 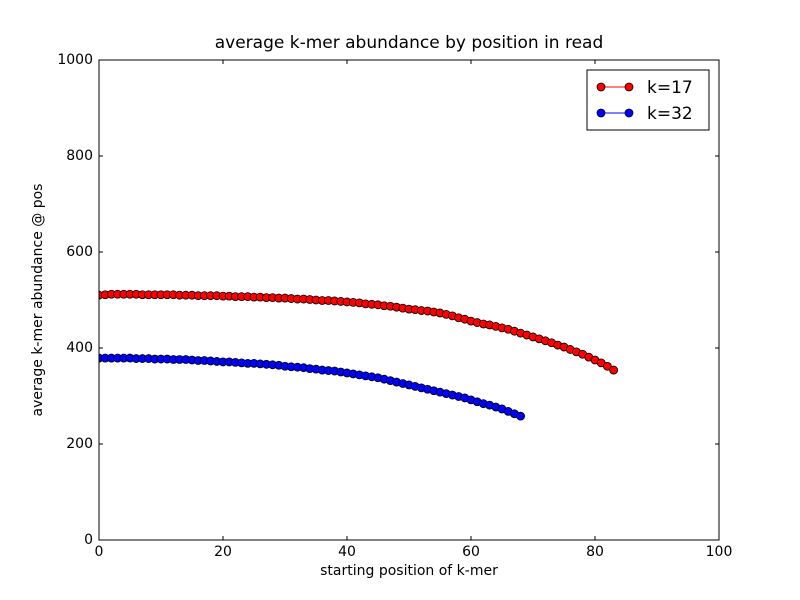 What do you see at coordinates (38, 300) in the screenshot?
I see `y-axis-label: average k-mer abundance @ pos` at bounding box center [38, 300].